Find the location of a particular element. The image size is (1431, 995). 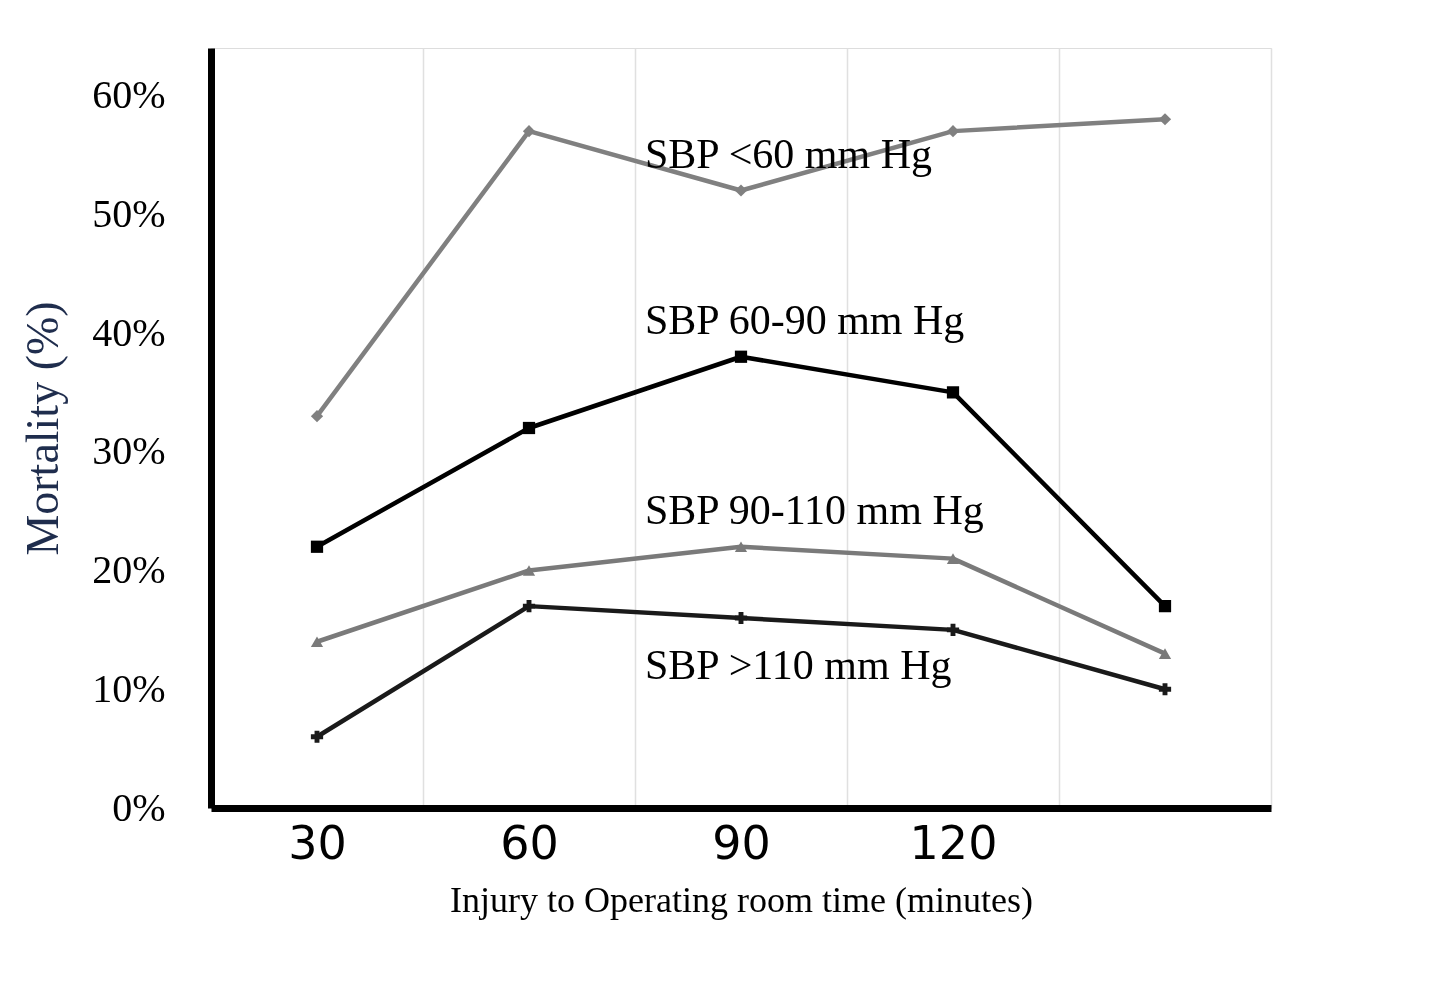

y-tick-label: 50% is located at coordinates (129, 213).